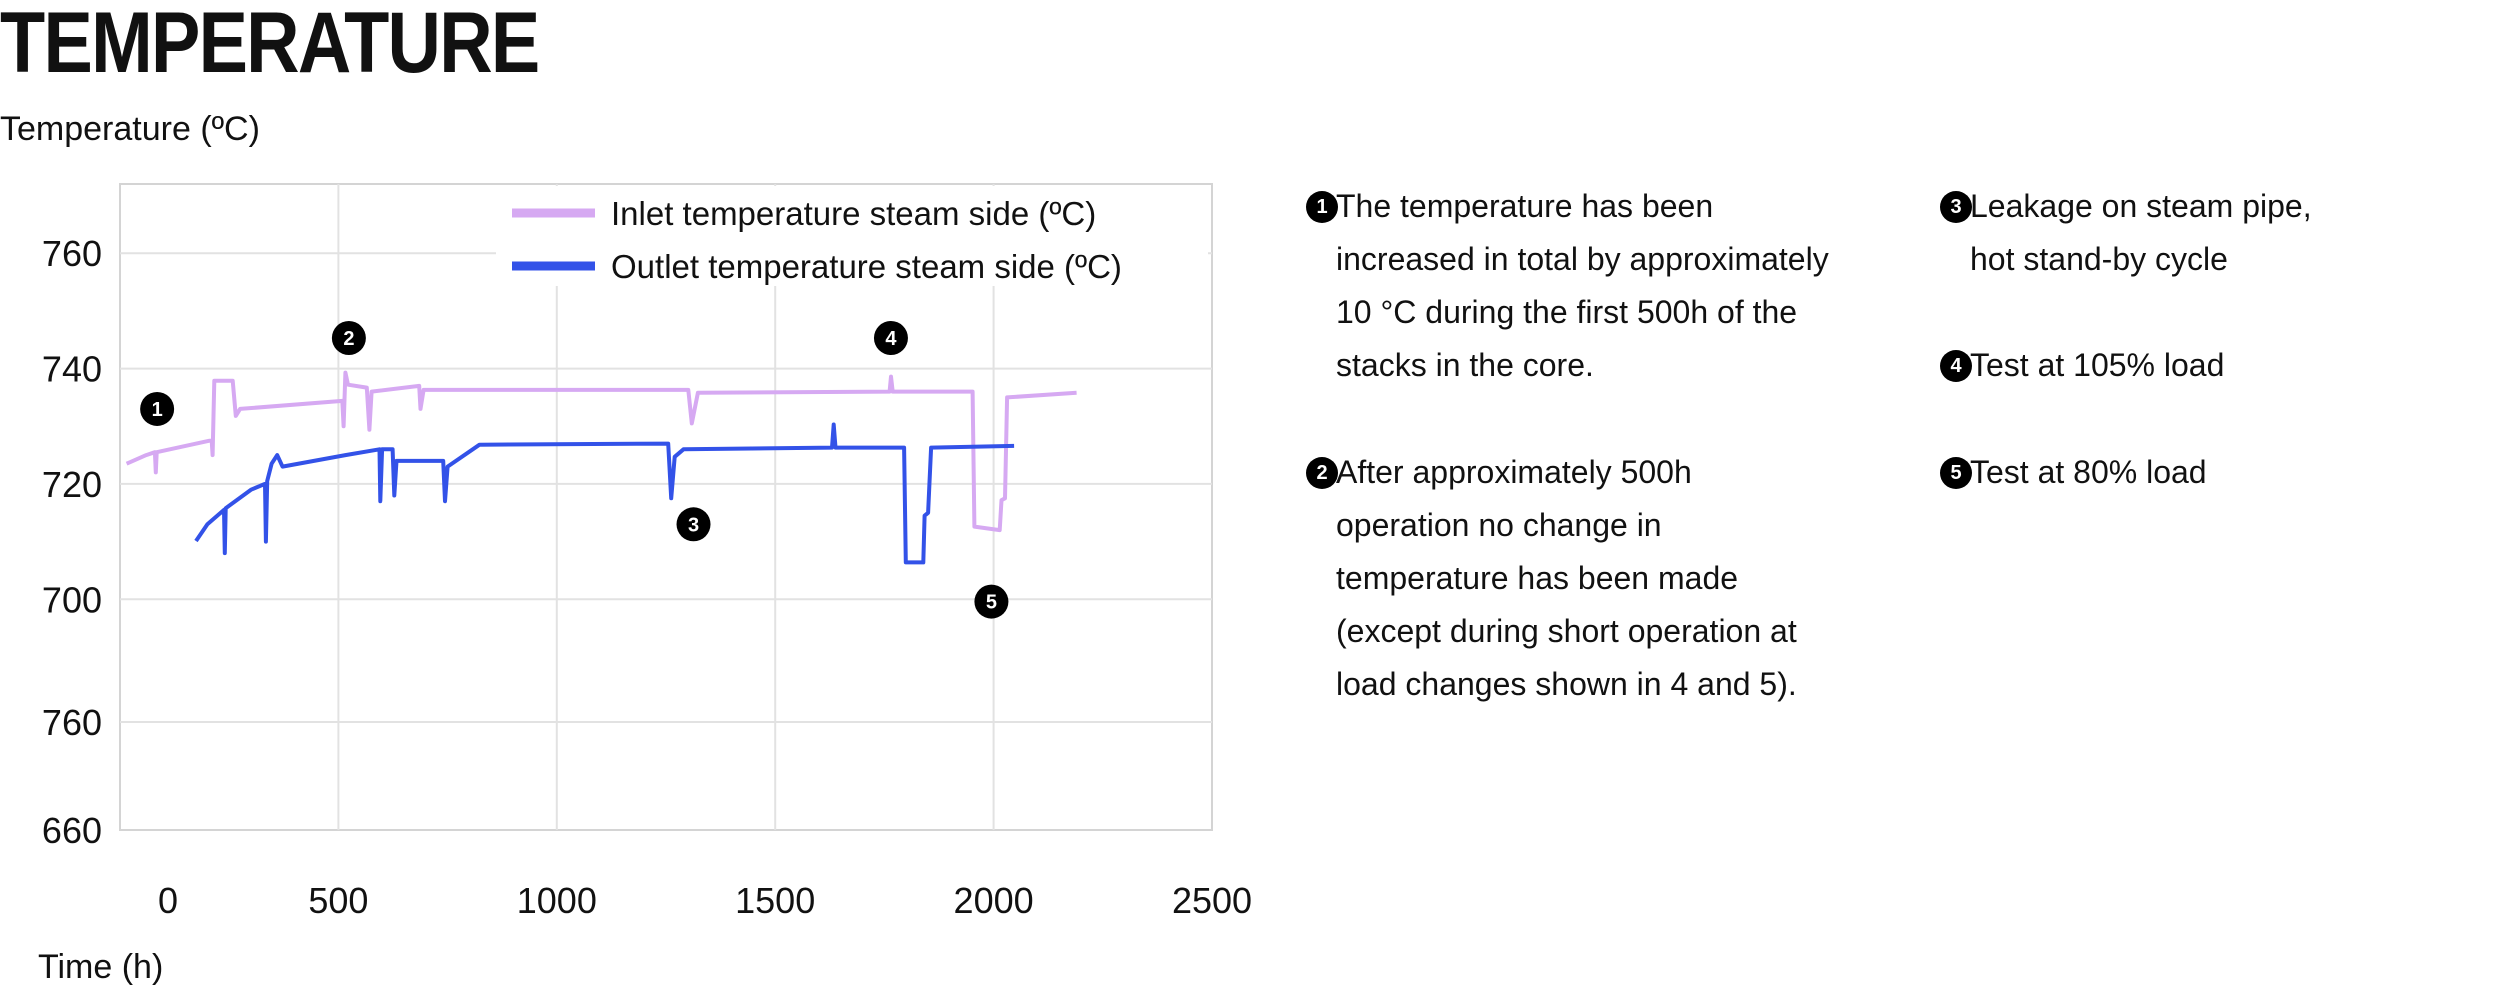 The width and height of the screenshot is (2500, 987). I want to click on series-line-inlet, so click(601, 451).